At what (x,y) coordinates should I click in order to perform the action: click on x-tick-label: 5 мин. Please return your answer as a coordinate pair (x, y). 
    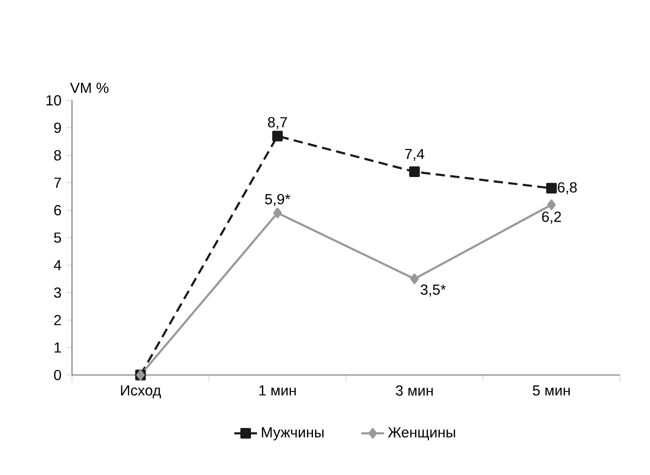
    Looking at the image, I should click on (551, 390).